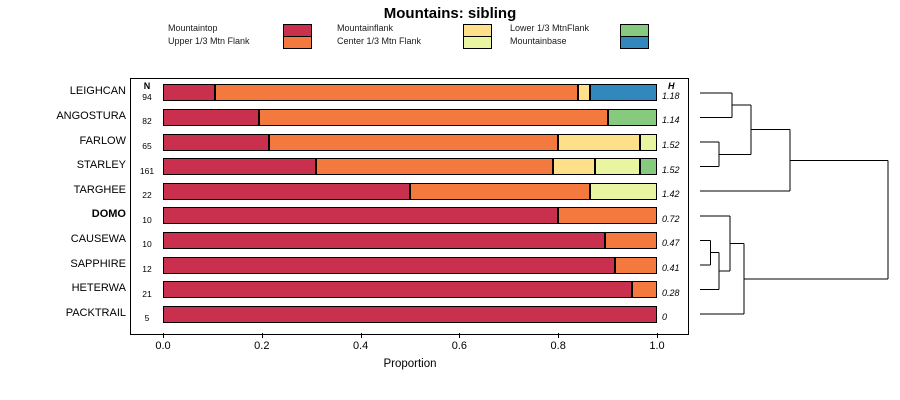 The width and height of the screenshot is (900, 400). I want to click on h-value: 1.14, so click(671, 120).